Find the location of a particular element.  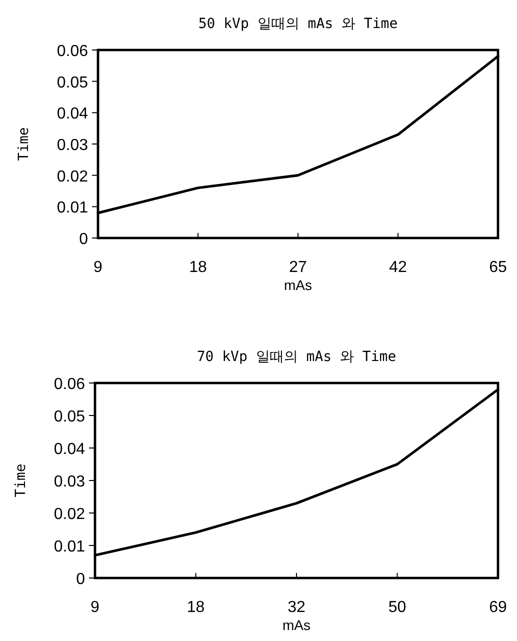

x-tick-label: 32 is located at coordinates (297, 607).